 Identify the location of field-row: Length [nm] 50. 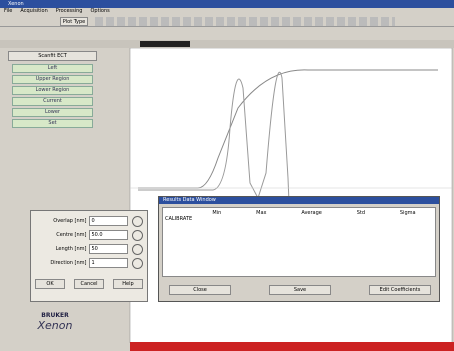
(89, 249).